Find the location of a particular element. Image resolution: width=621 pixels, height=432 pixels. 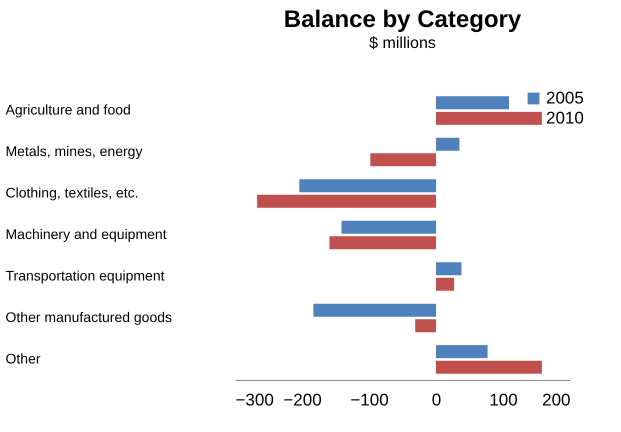

legend-label: 2005 is located at coordinates (565, 98).